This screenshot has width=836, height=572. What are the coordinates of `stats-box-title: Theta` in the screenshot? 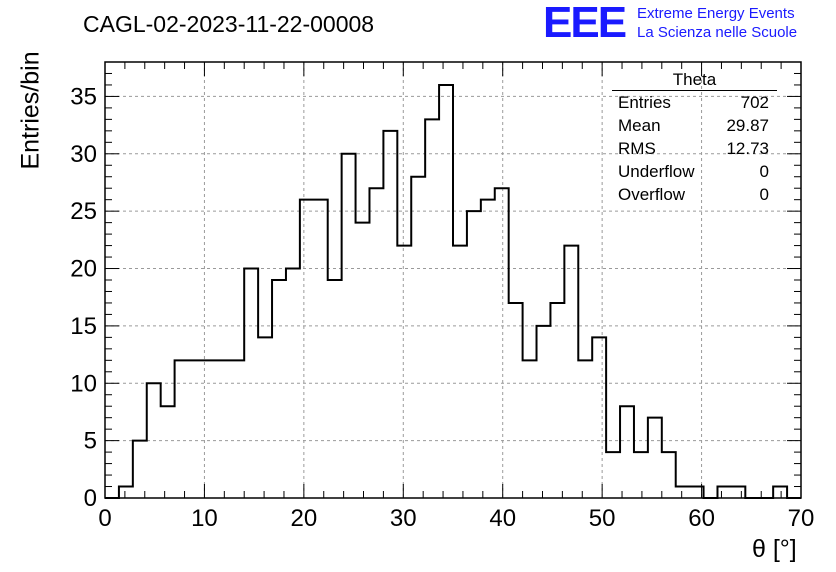 It's located at (694, 80).